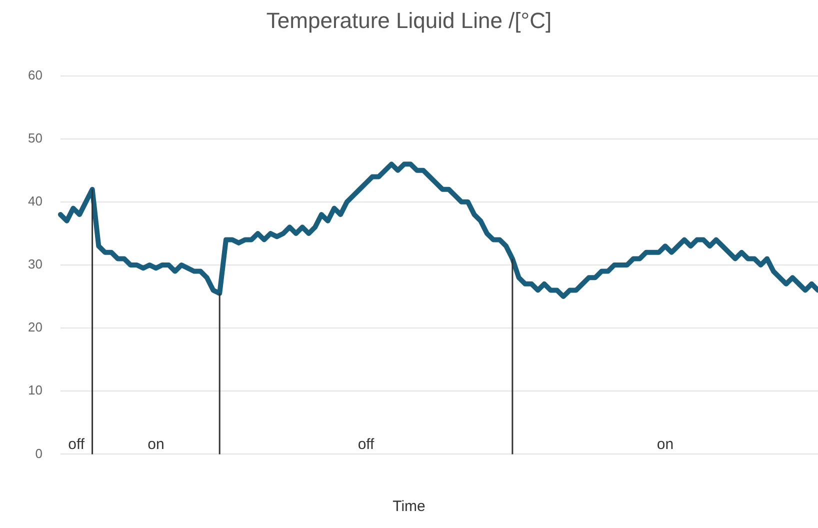 The height and width of the screenshot is (528, 818). What do you see at coordinates (409, 21) in the screenshot?
I see `chart-title: Temperature Liquid Line /[°C]` at bounding box center [409, 21].